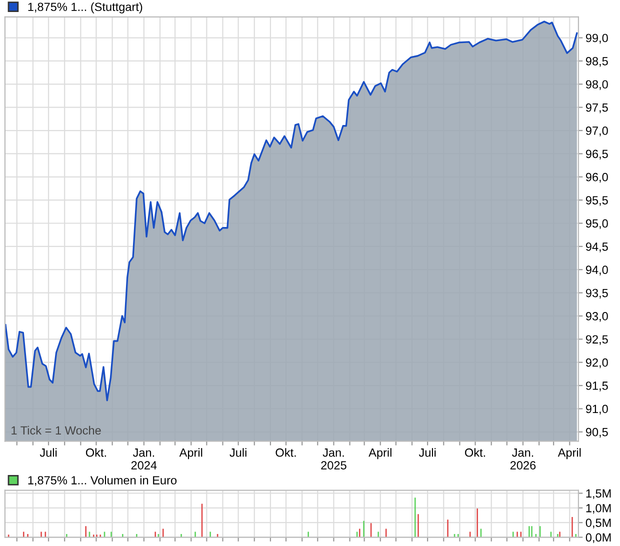 This screenshot has width=620, height=546. Describe the element at coordinates (56, 430) in the screenshot. I see `annotation: 1 Tick = 1 Woche` at that location.